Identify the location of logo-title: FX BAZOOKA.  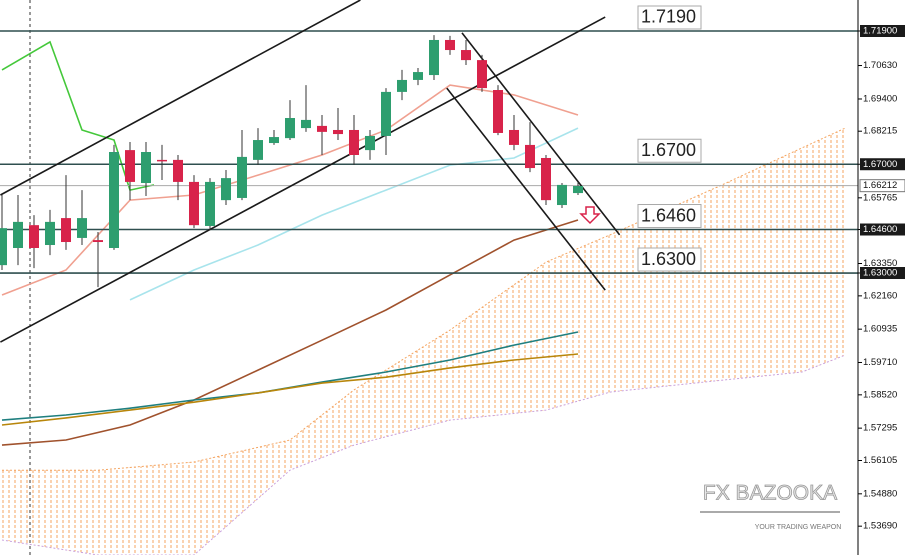
(770, 493).